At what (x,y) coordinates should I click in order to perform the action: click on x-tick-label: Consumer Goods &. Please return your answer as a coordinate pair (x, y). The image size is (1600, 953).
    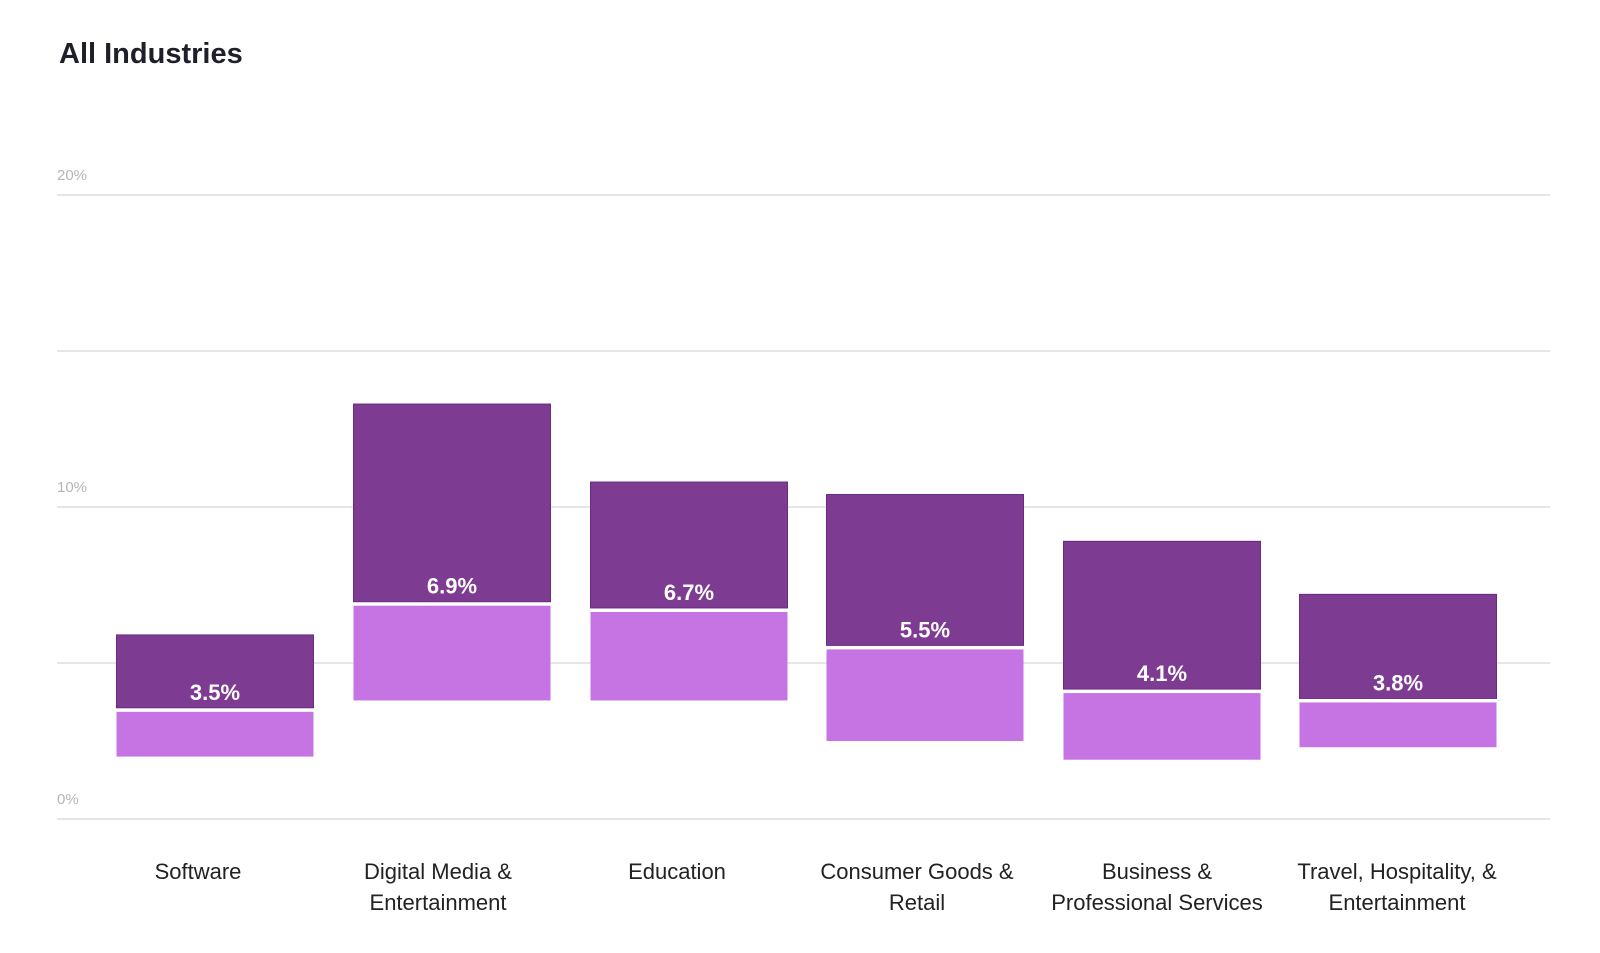
    Looking at the image, I should click on (917, 871).